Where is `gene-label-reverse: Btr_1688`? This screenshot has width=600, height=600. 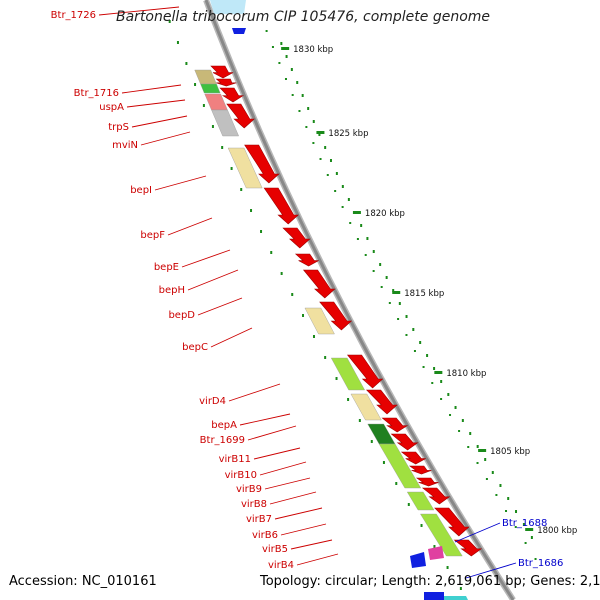
gene-label-reverse: Btr_1688 is located at coordinates (524, 523).